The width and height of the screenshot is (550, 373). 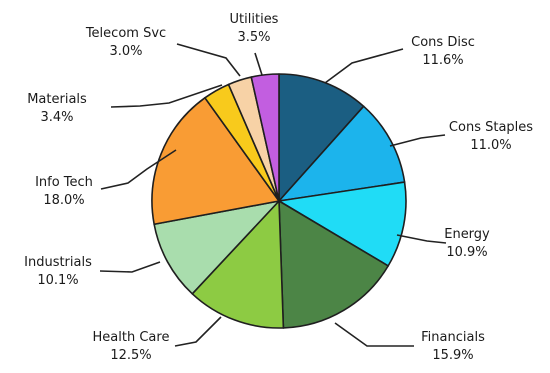 What do you see at coordinates (131, 337) in the screenshot?
I see `slice-label-name: Health Care` at bounding box center [131, 337].